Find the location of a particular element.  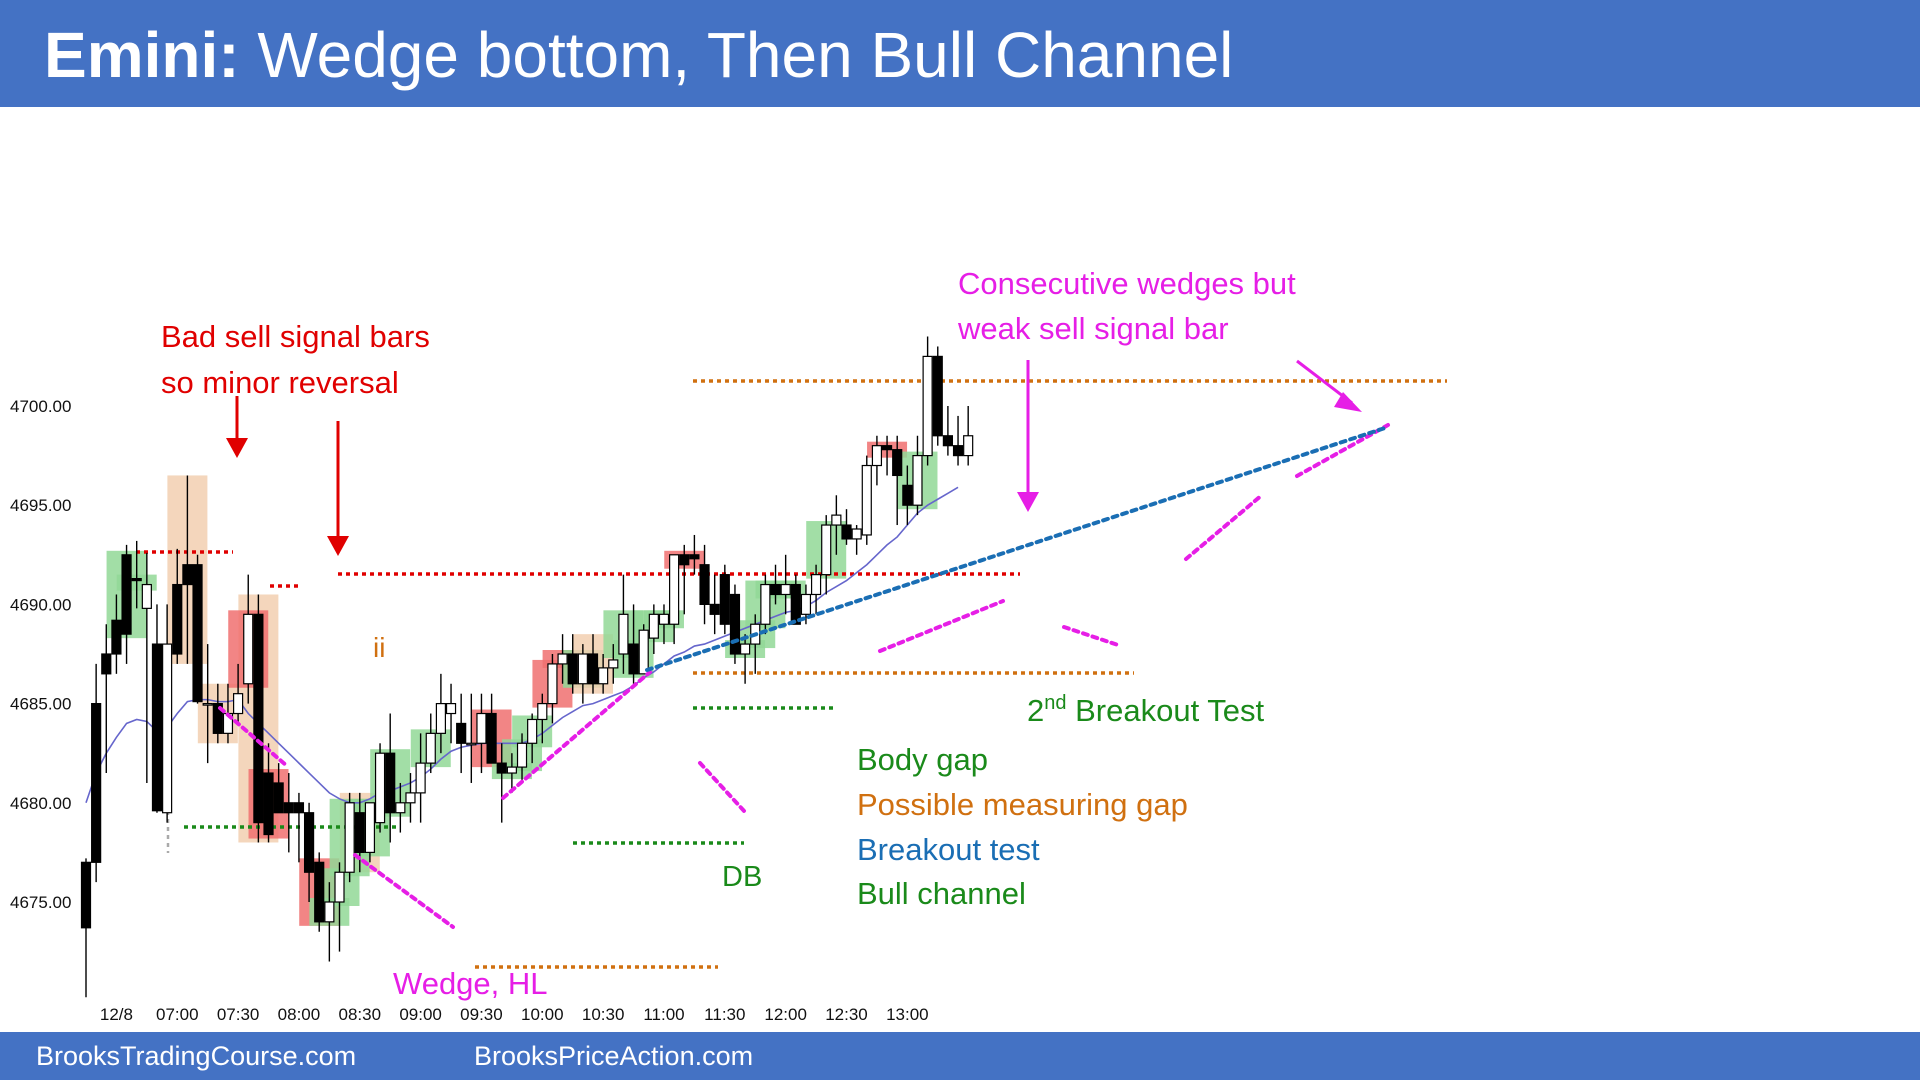

x-tick-label: 07:30 is located at coordinates (238, 1014).